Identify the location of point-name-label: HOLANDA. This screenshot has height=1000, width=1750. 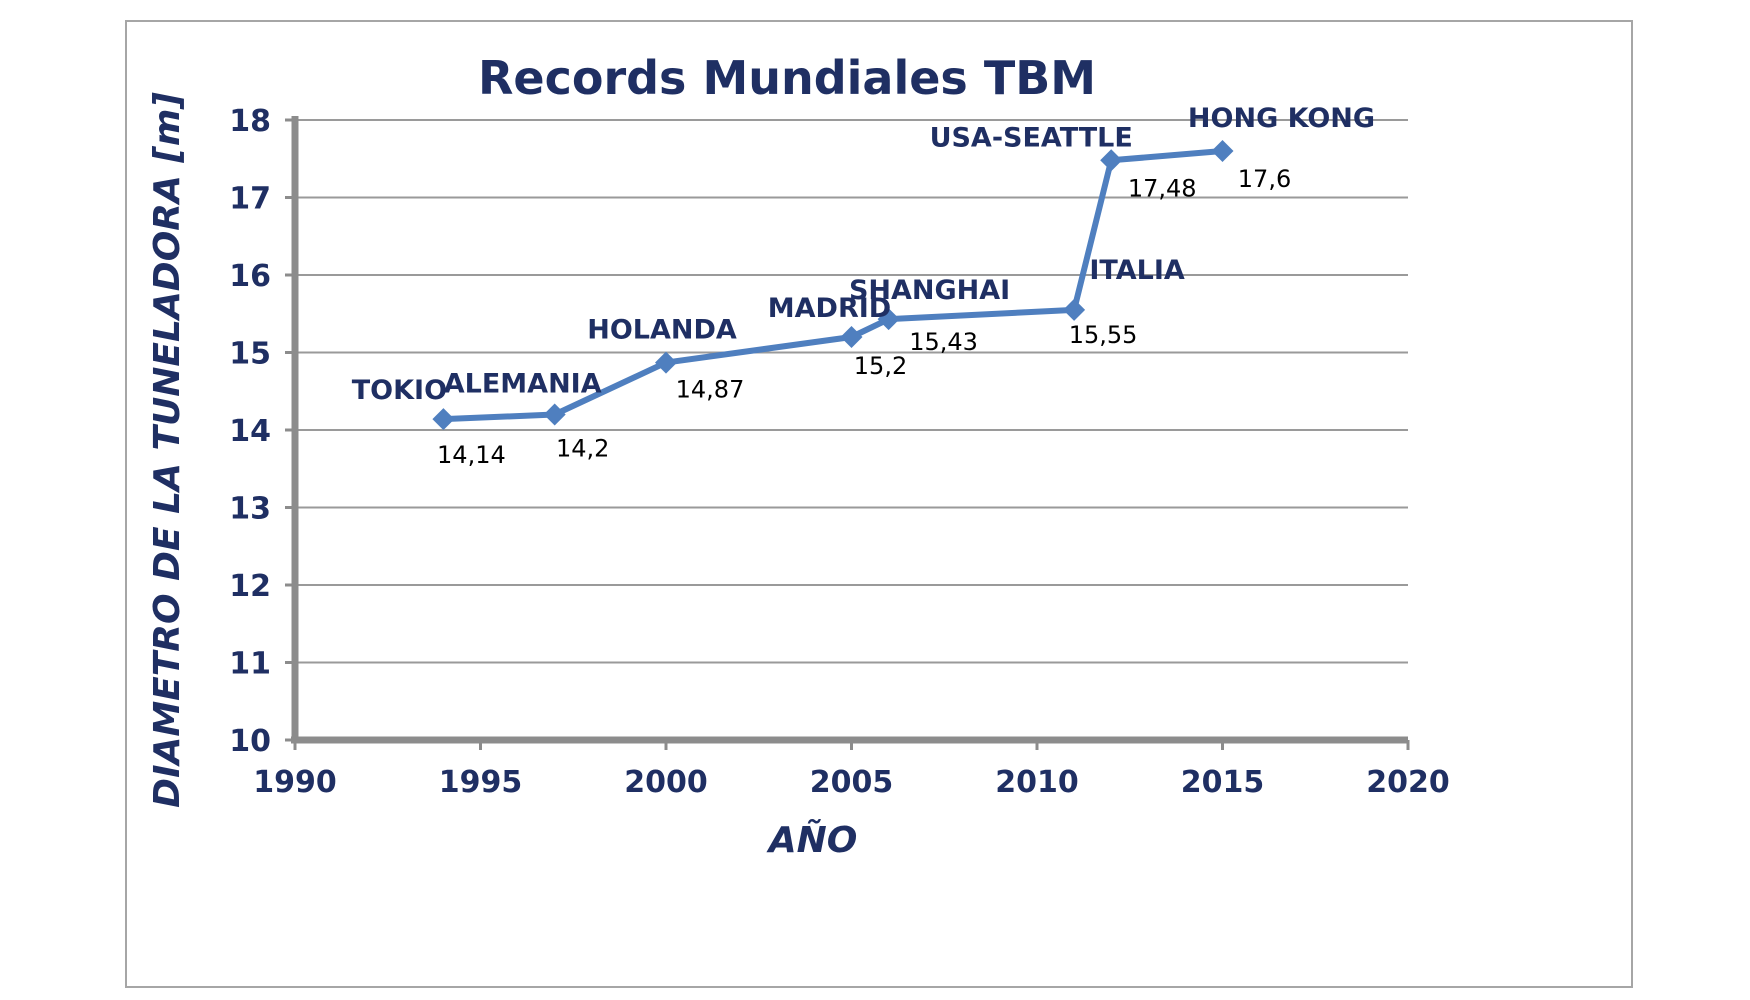
(662, 330).